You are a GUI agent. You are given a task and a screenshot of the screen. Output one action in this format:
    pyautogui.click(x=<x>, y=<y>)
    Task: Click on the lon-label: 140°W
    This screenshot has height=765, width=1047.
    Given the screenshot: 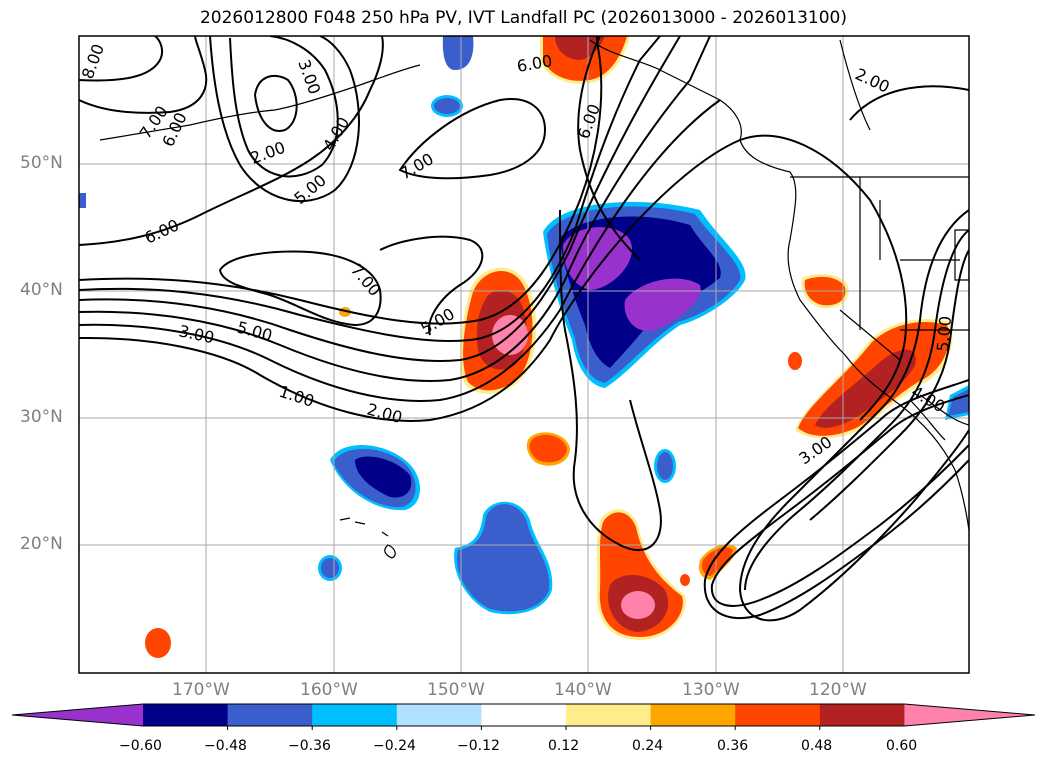 What is the action you would take?
    pyautogui.click(x=583, y=690)
    